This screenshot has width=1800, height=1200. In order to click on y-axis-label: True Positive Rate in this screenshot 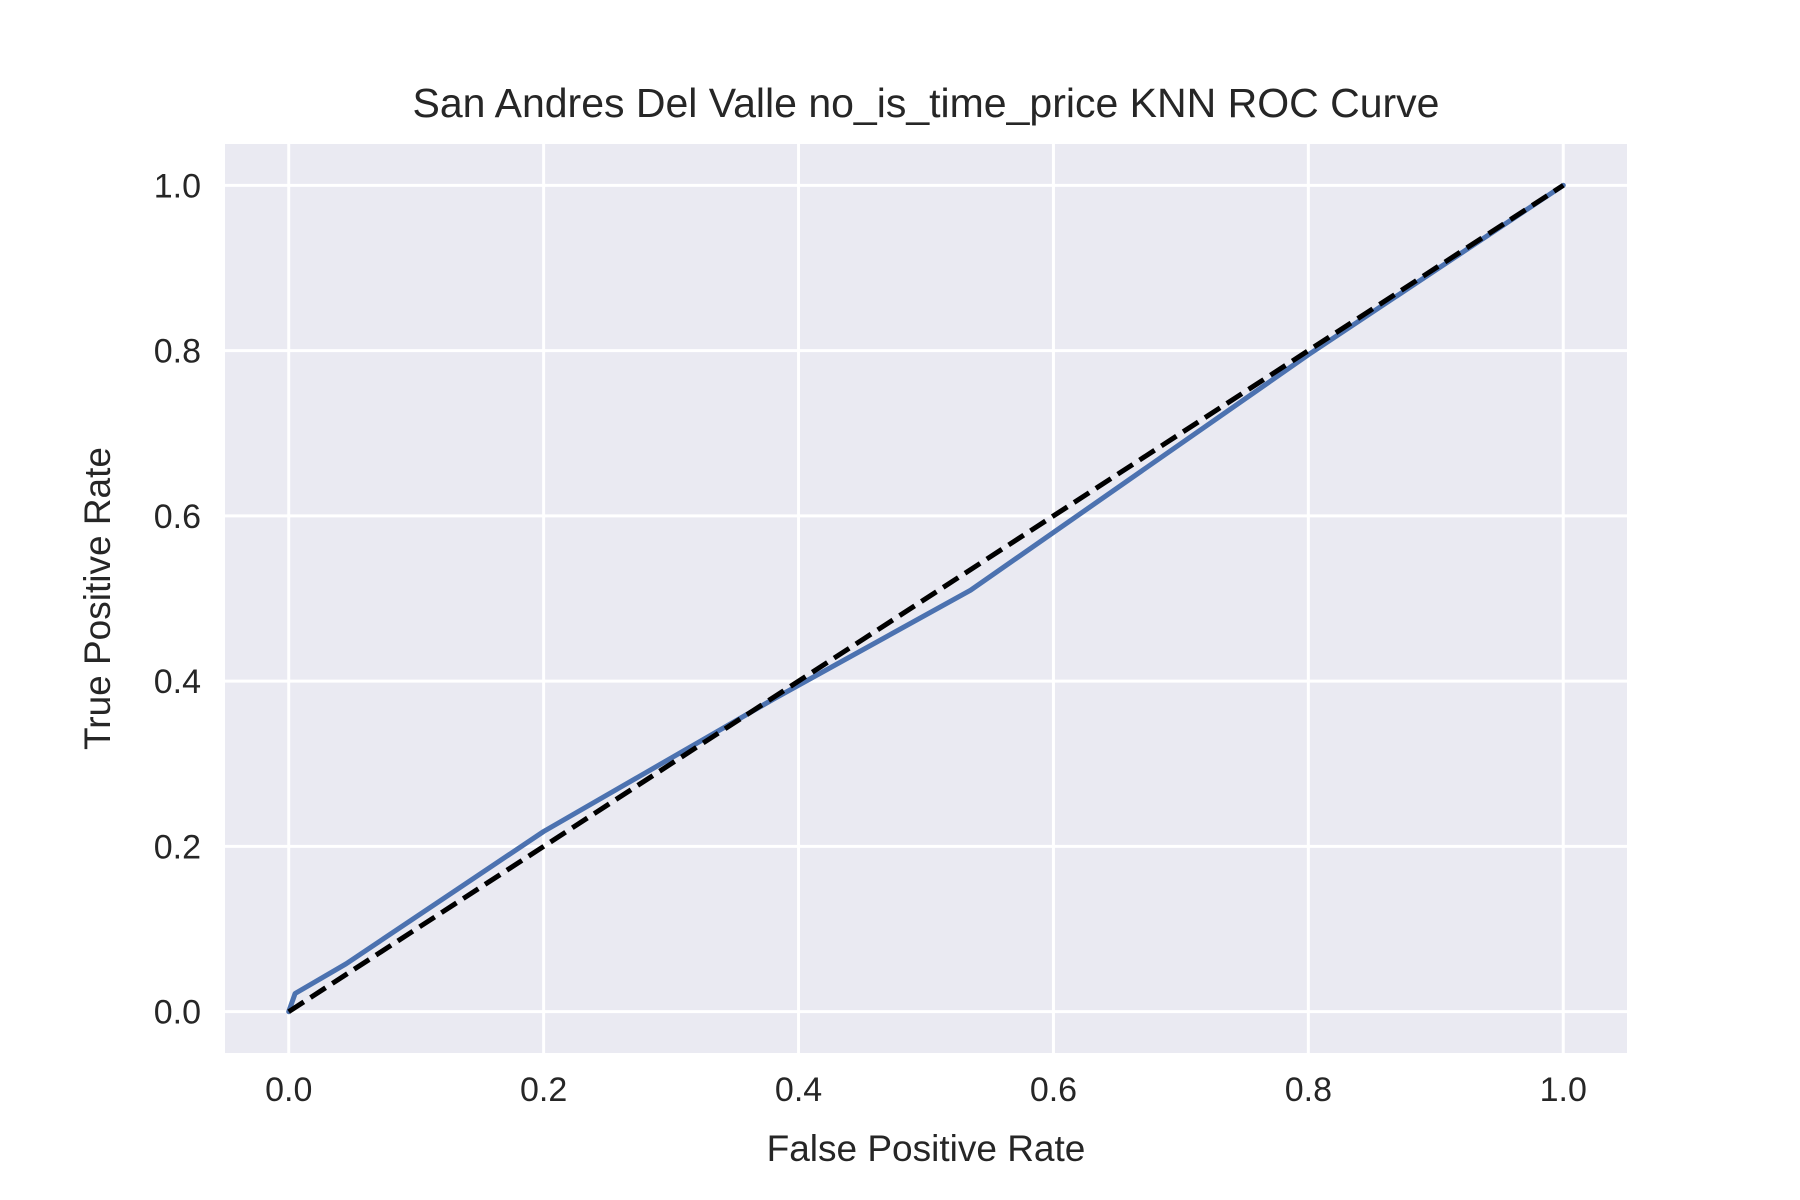, I will do `click(97, 598)`.